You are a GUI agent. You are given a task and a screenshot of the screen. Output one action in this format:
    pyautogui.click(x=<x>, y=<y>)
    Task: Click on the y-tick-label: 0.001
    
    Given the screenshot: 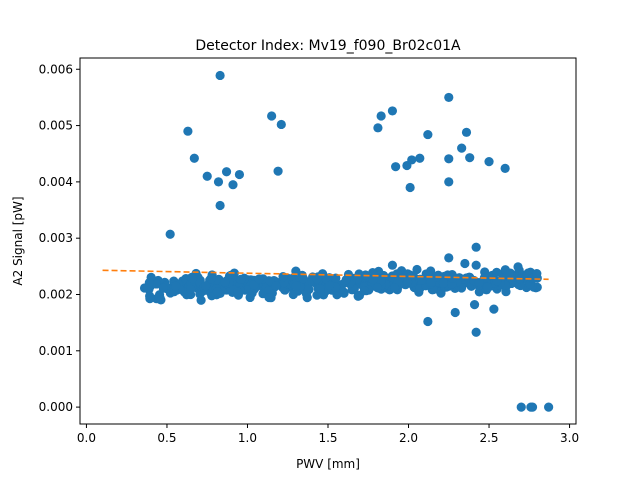 What is the action you would take?
    pyautogui.click(x=56, y=351)
    